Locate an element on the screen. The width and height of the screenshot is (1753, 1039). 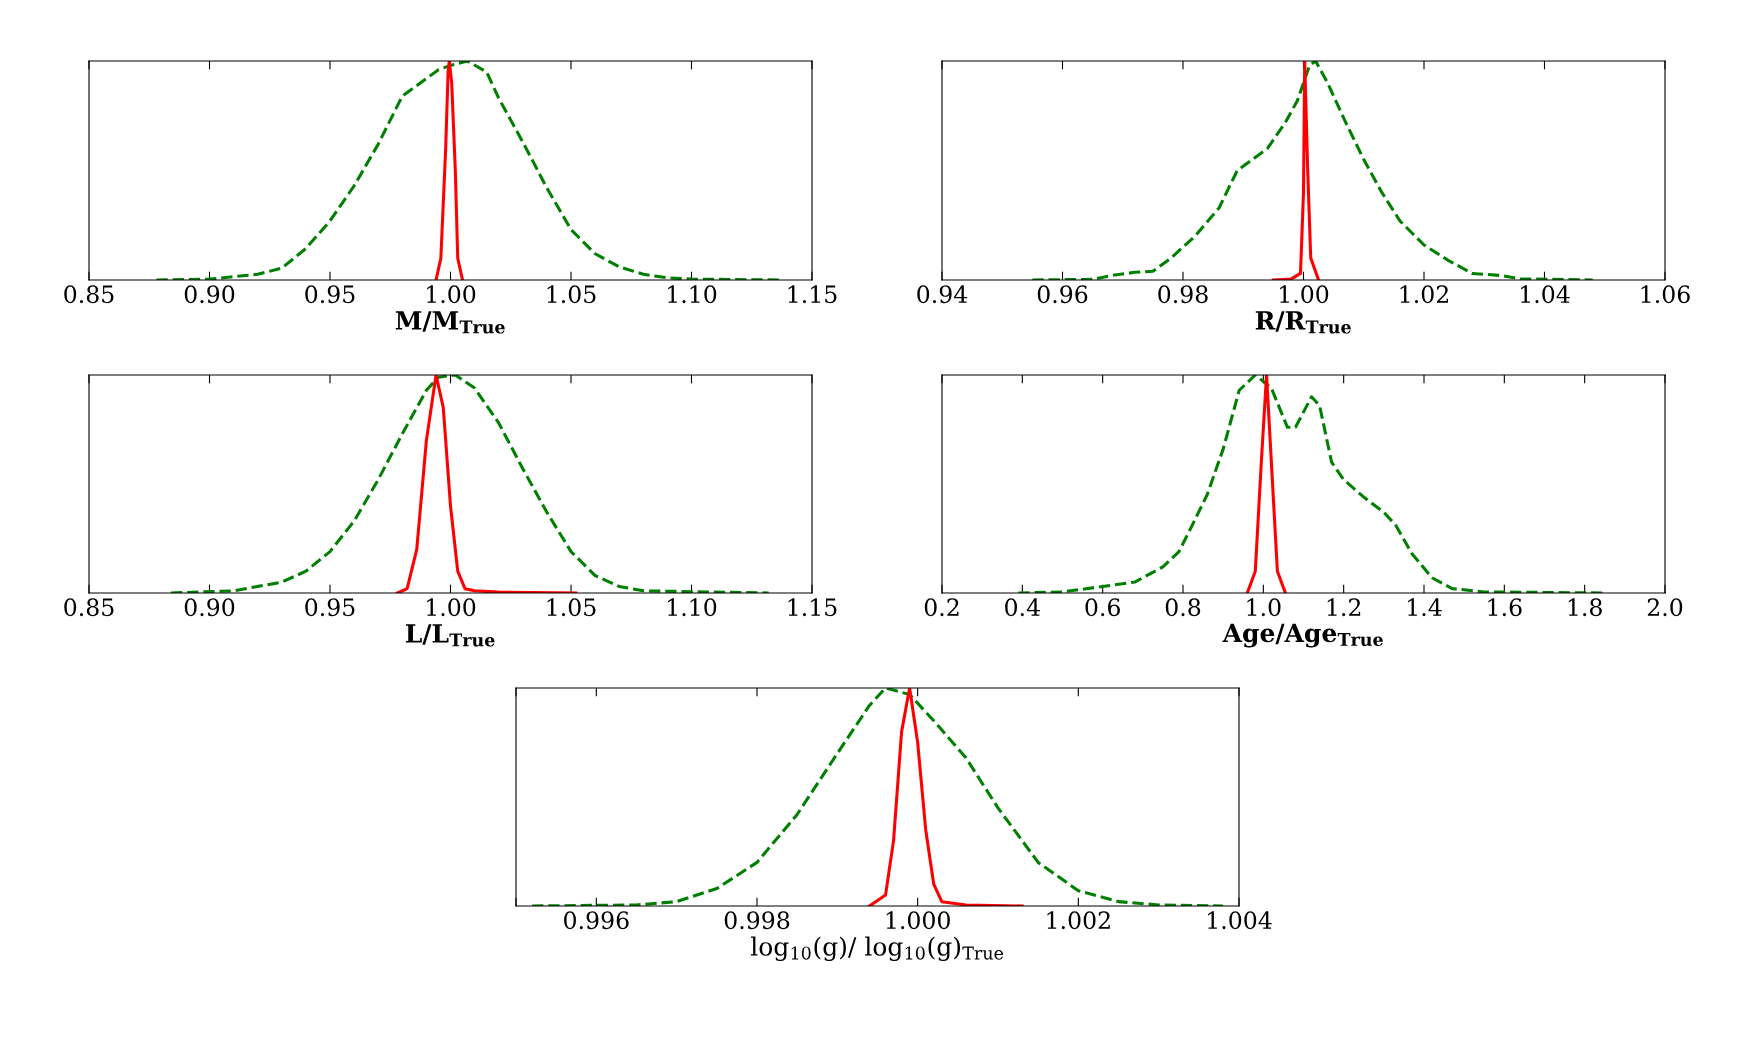
x-axis-title: log$_{10}$(g)/ log$_{10}$(g)$_{True}$ is located at coordinates (877, 949).